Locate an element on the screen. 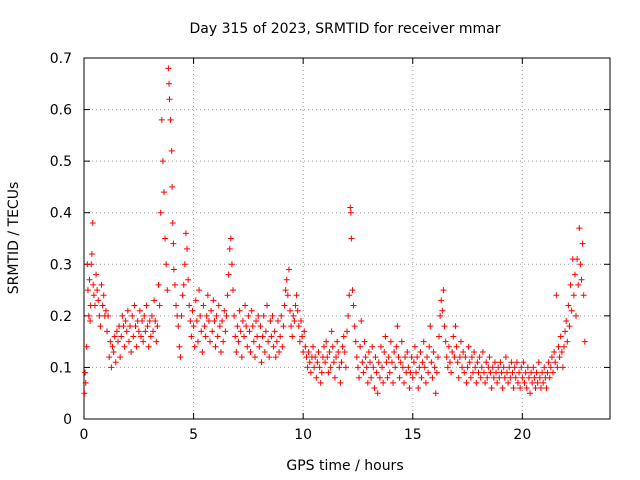  x-tick-label: 0 is located at coordinates (84, 435).